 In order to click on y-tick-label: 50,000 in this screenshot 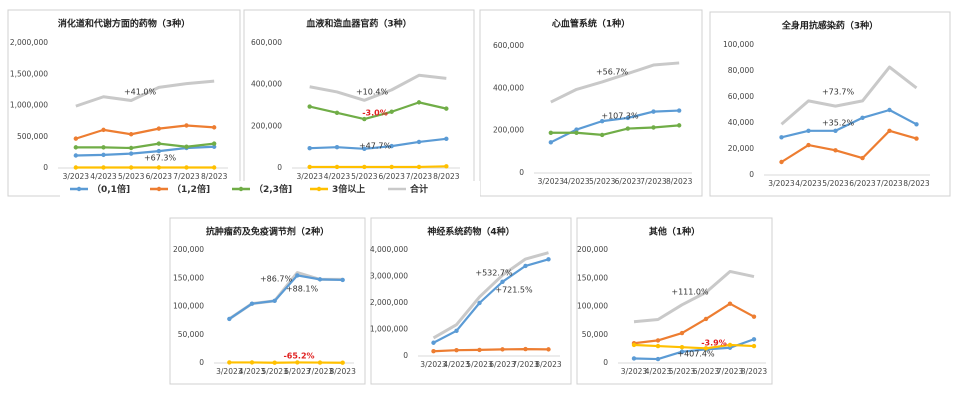, I will do `click(191, 334)`.